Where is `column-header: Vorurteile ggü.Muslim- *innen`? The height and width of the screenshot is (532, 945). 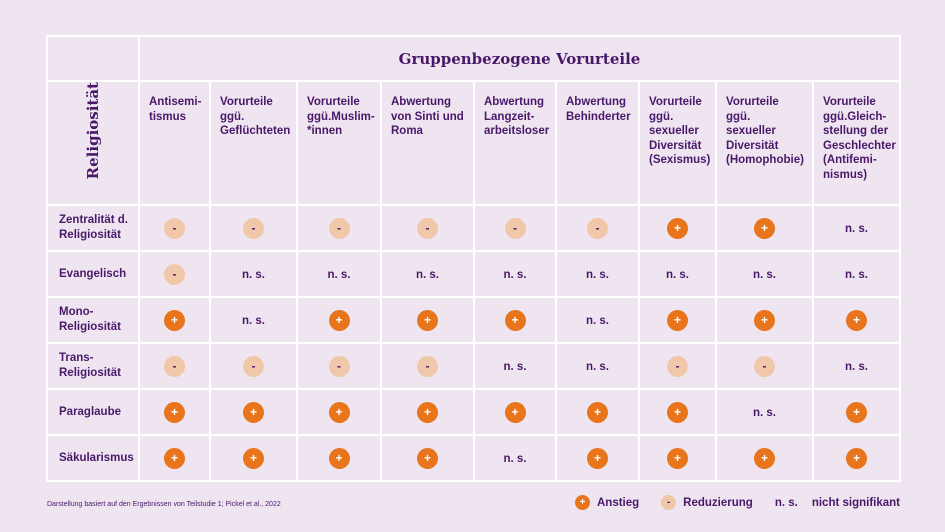 column-header: Vorurteile ggü.Muslim- *innen is located at coordinates (339, 143).